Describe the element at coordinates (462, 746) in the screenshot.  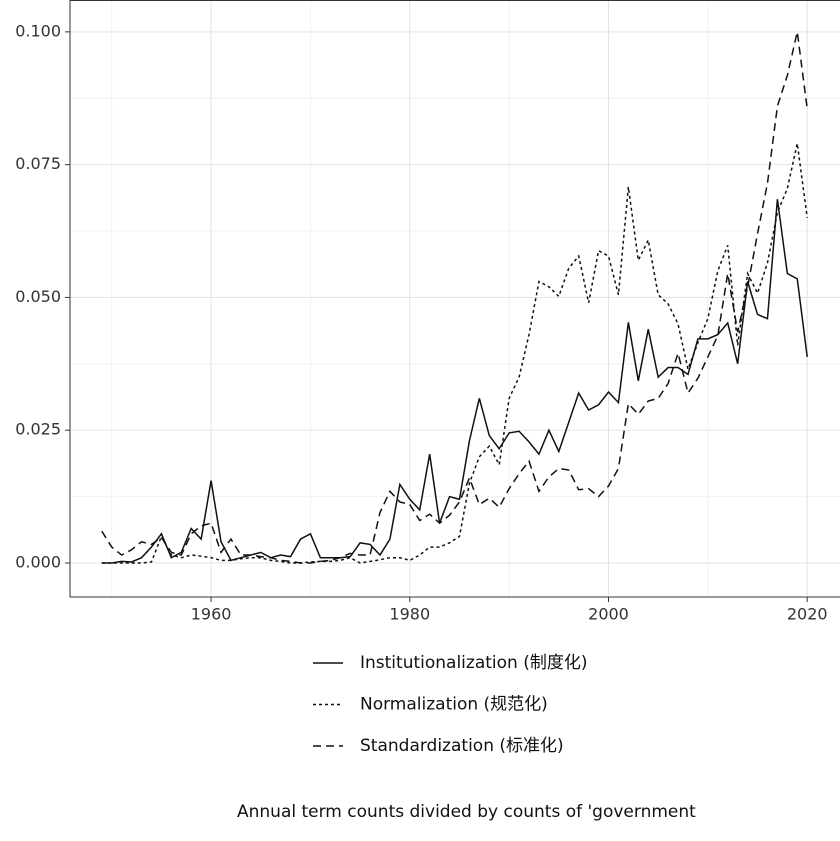
I see `legend-label: Standardization (标准化)` at that location.